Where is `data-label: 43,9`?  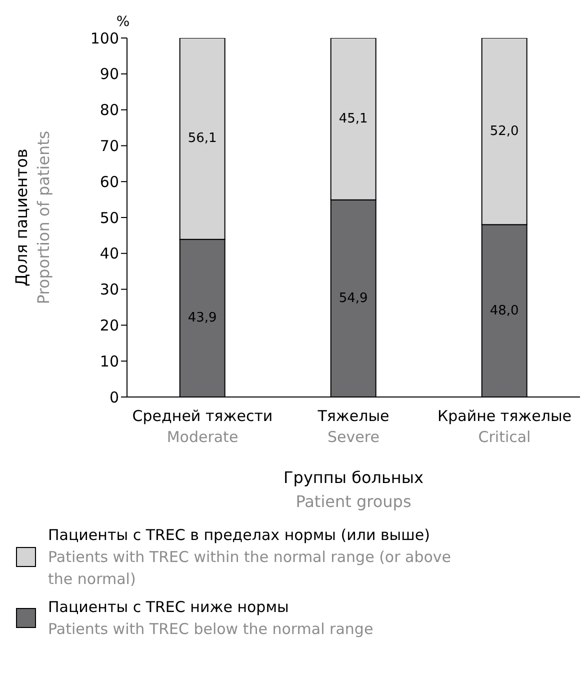 data-label: 43,9 is located at coordinates (202, 318).